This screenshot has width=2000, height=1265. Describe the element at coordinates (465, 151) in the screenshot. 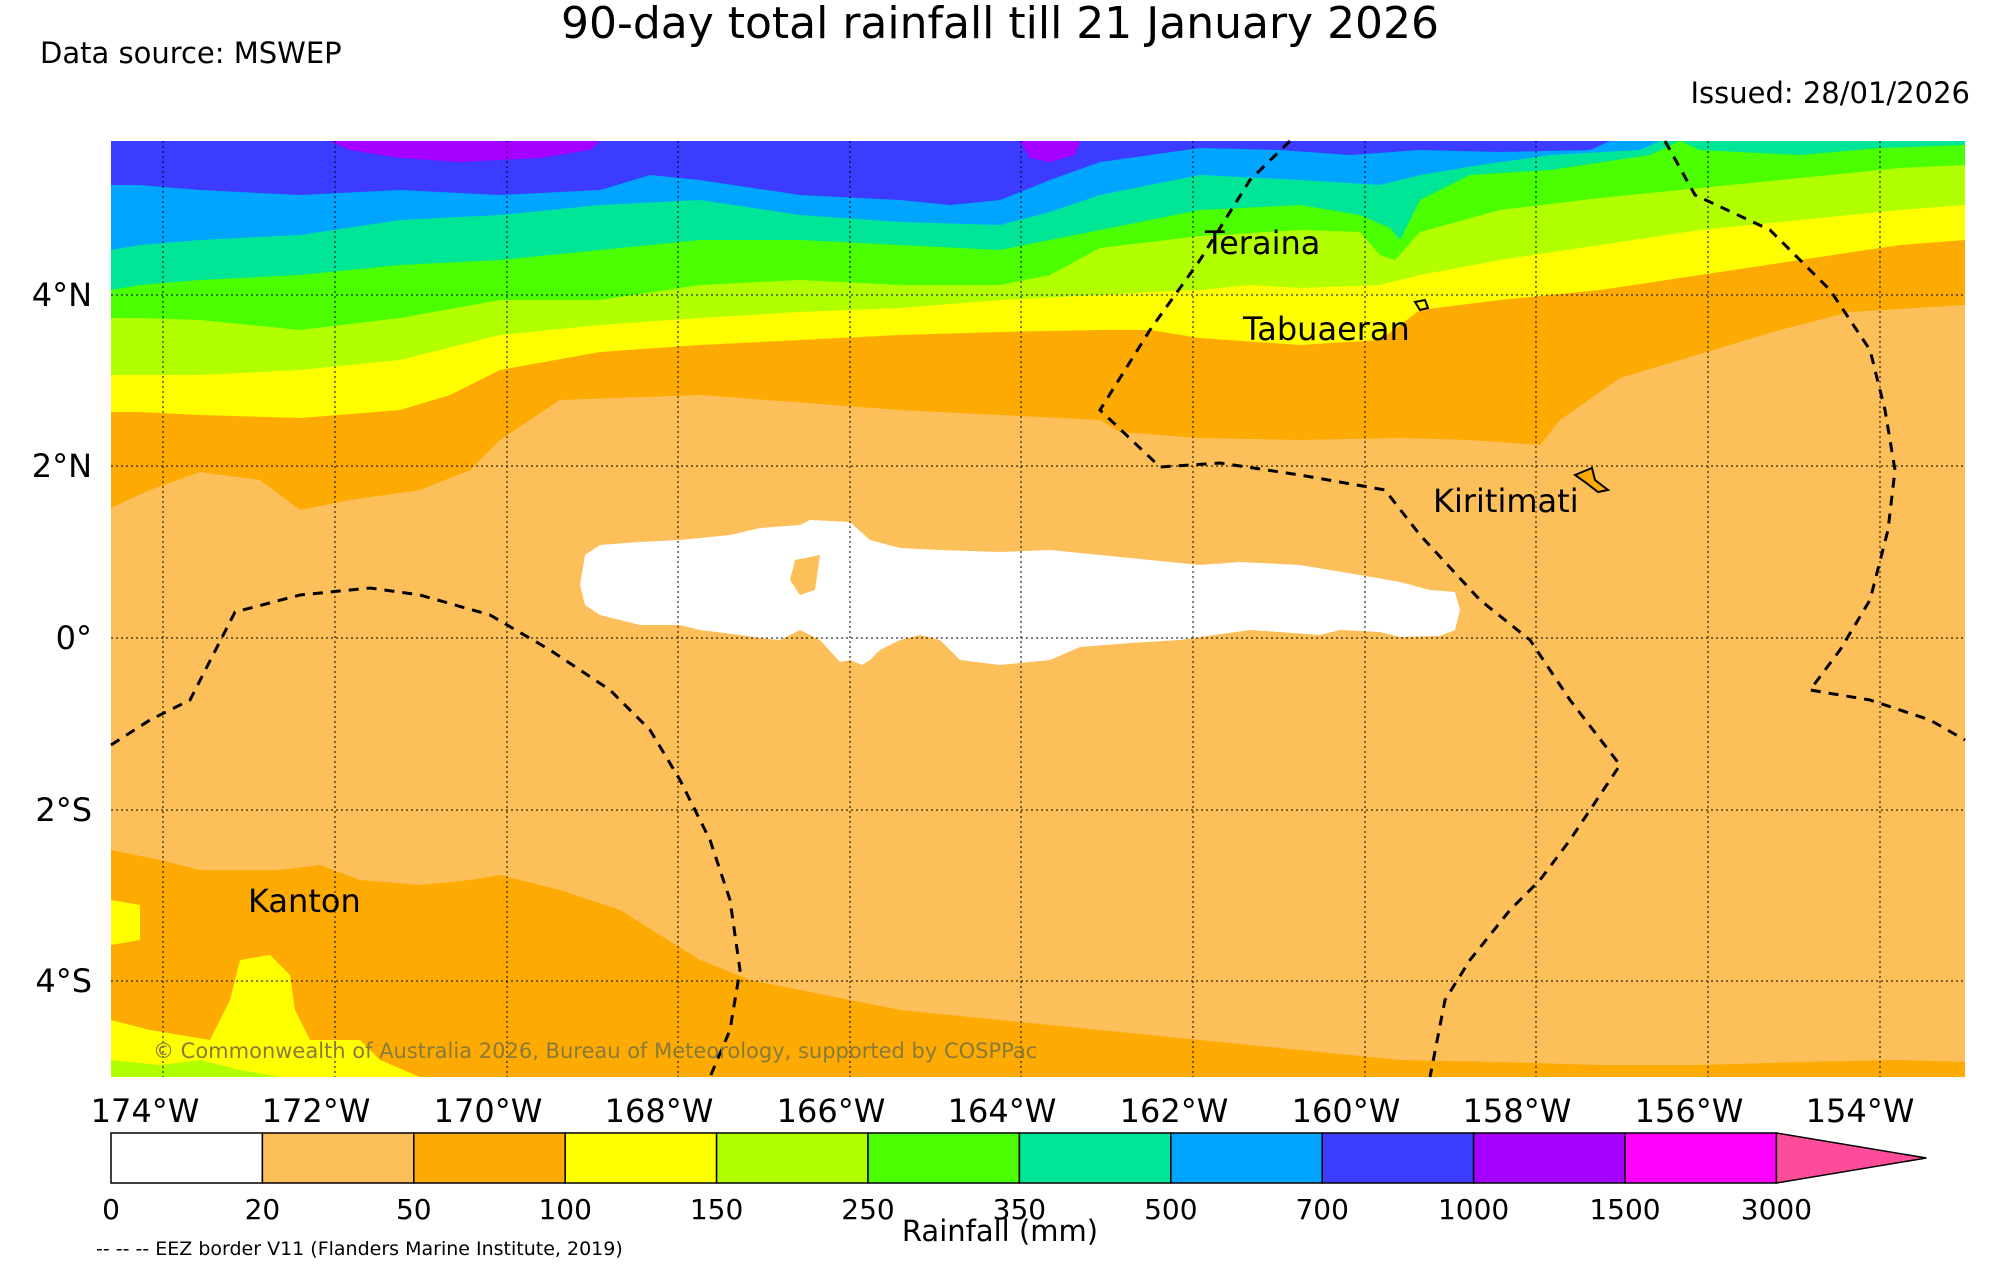

I see `band-1000-1500-west` at that location.